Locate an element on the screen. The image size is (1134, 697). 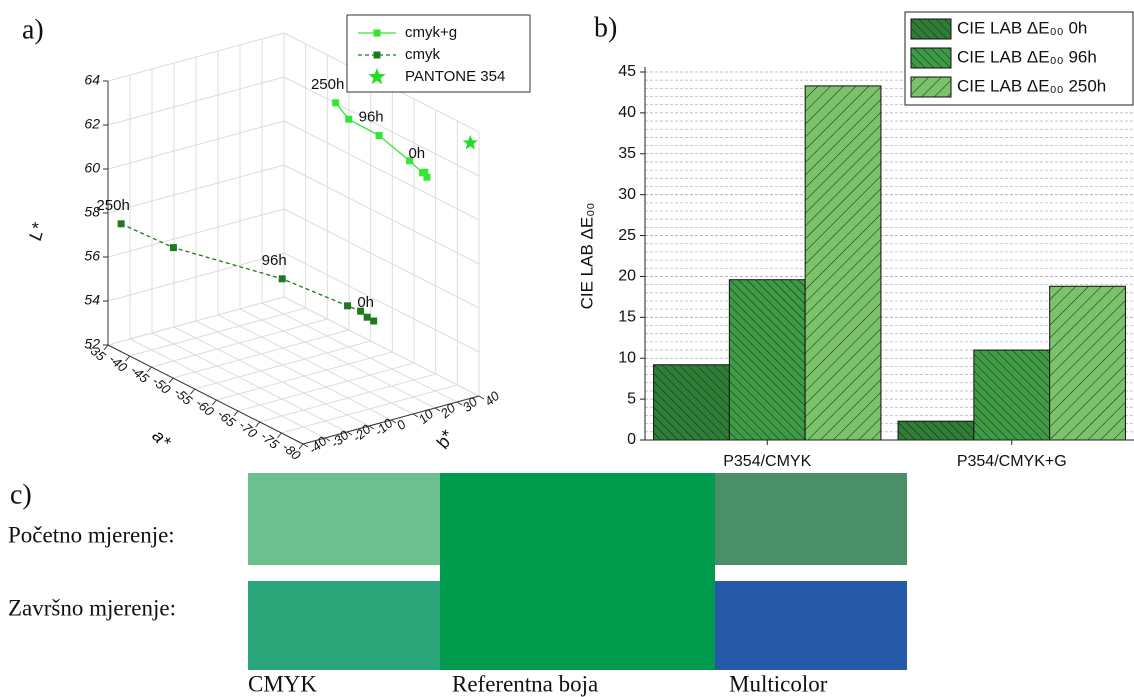
z-tick-label: 56 is located at coordinates (92, 256).